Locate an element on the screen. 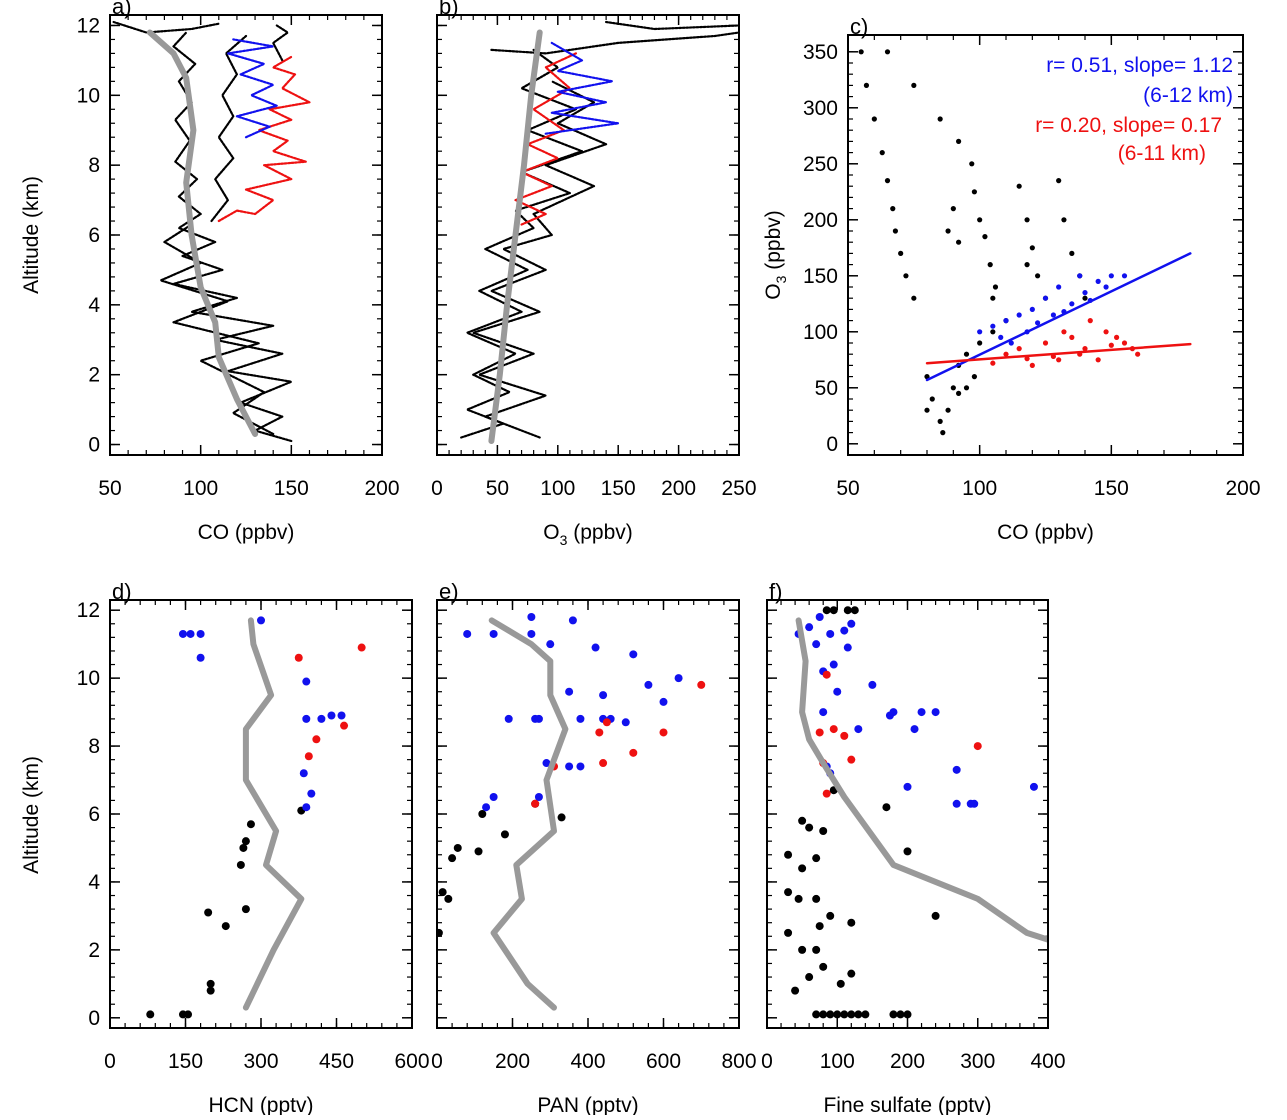 This screenshot has height=1120, width=1287. plot-frame is located at coordinates (907, 814).